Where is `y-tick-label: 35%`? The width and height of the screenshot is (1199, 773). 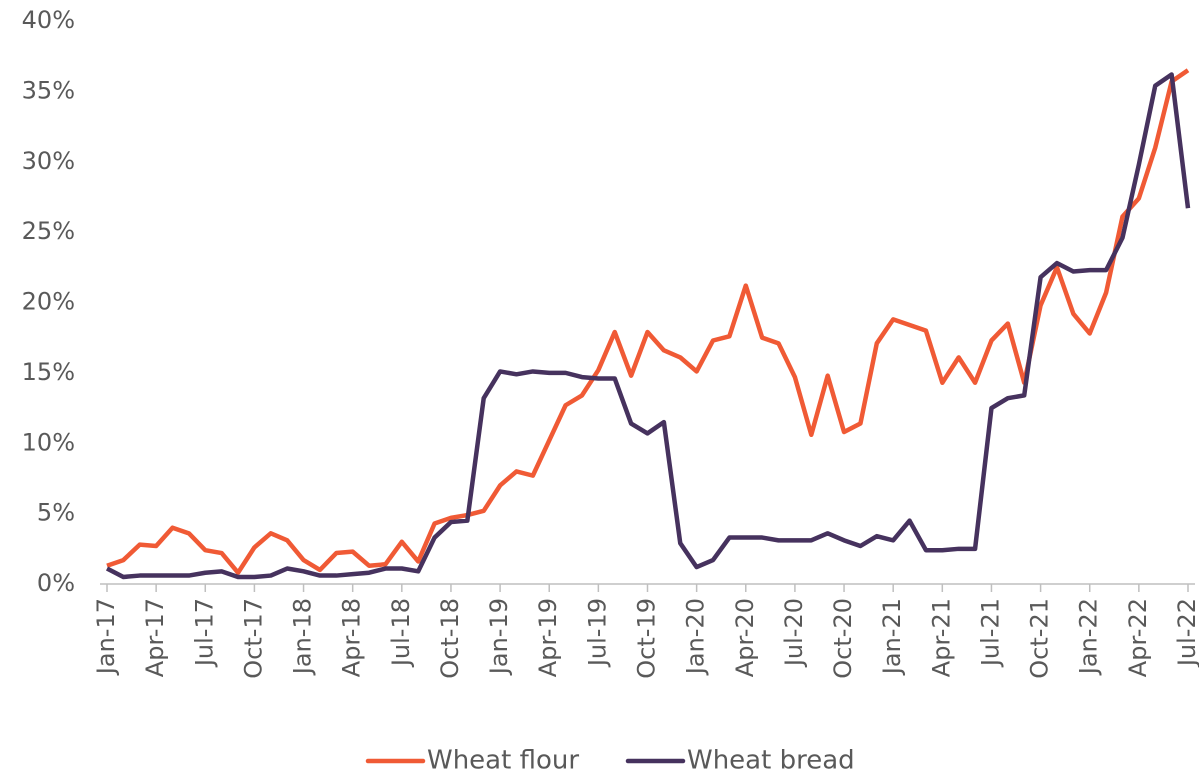 y-tick-label: 35% is located at coordinates (48, 90).